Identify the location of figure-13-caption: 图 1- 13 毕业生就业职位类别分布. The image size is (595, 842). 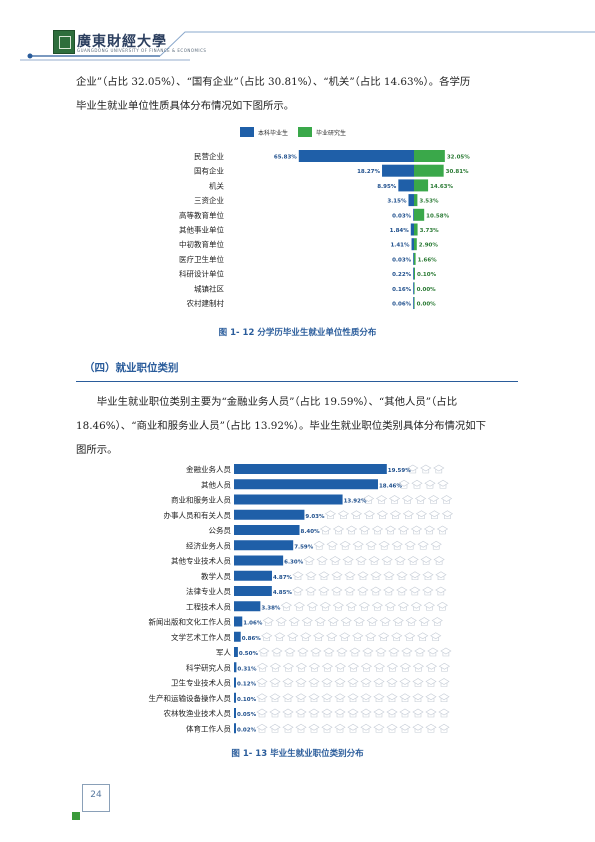
(297, 754).